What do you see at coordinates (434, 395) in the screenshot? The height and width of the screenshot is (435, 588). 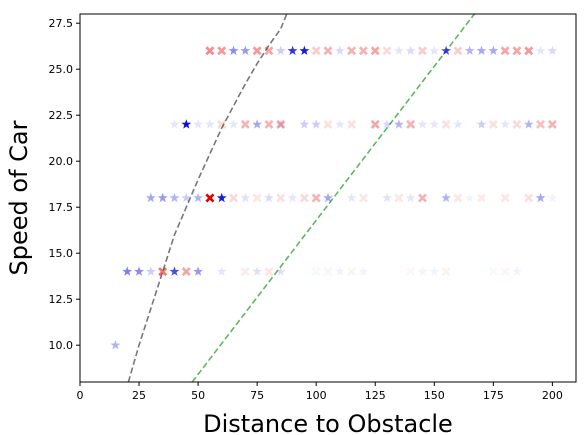 I see `x-tick-label: 150` at bounding box center [434, 395].